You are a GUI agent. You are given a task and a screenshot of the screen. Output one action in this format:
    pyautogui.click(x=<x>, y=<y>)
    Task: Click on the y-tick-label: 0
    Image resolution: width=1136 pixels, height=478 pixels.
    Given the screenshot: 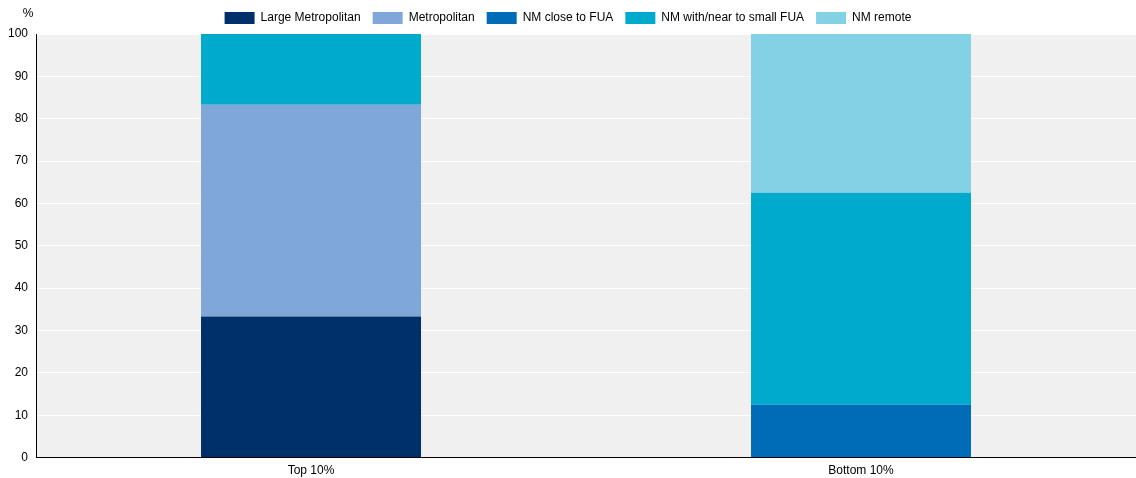 What is the action you would take?
    pyautogui.click(x=25, y=456)
    